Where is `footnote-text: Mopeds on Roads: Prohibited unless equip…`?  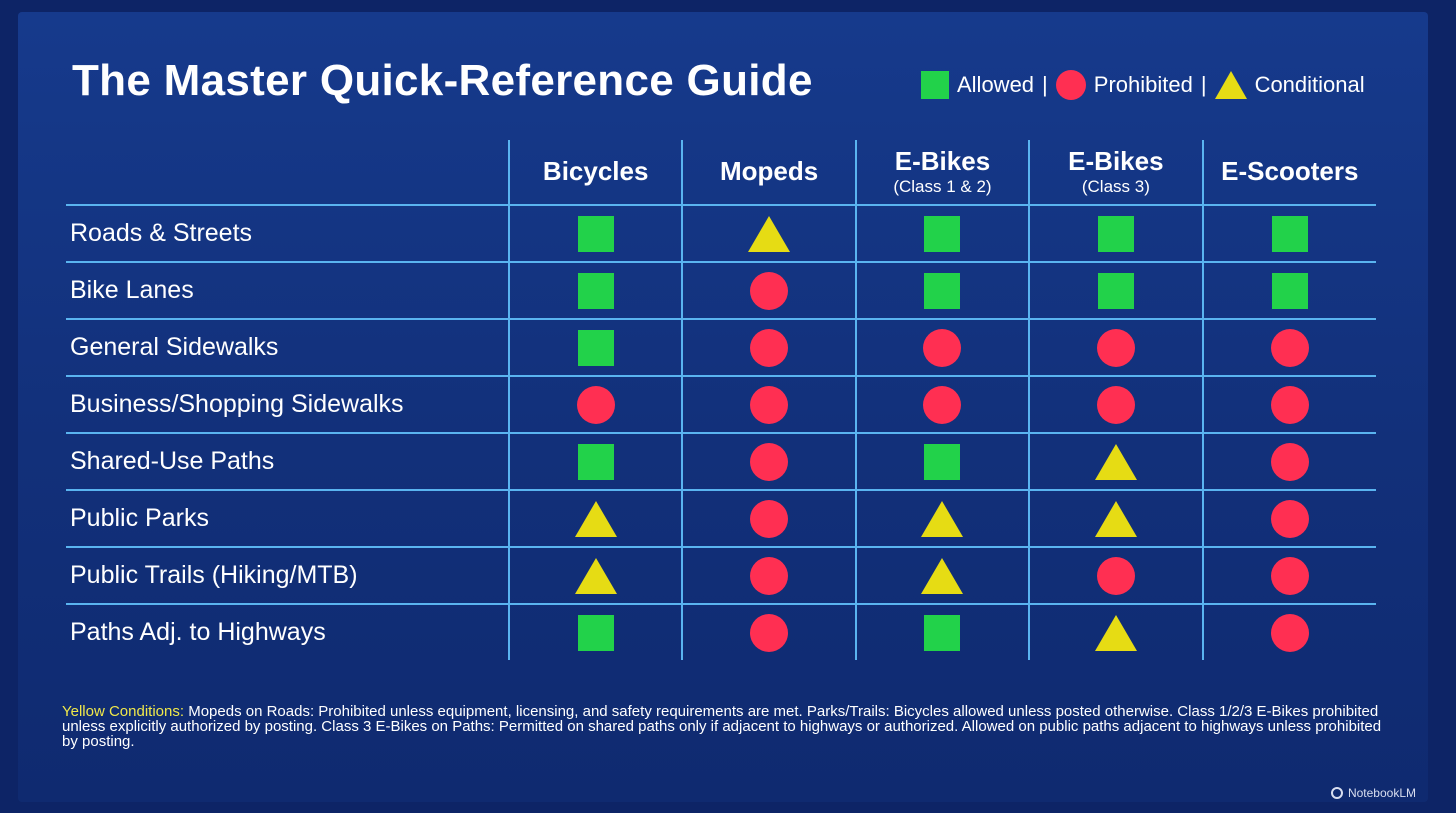
footnote-text: Mopeds on Roads: Prohibited unless equip… is located at coordinates (722, 726).